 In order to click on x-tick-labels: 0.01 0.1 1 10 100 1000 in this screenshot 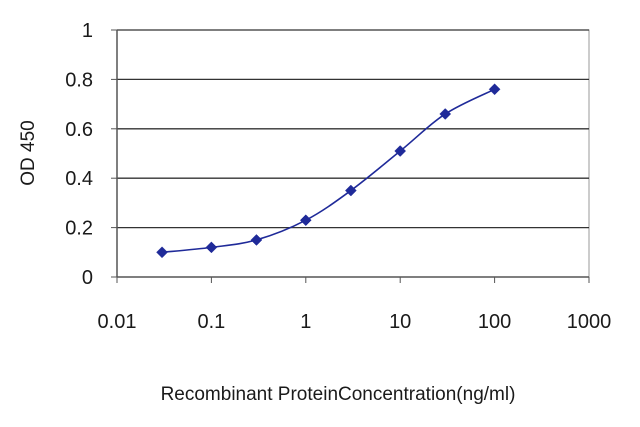, I will do `click(355, 305)`.